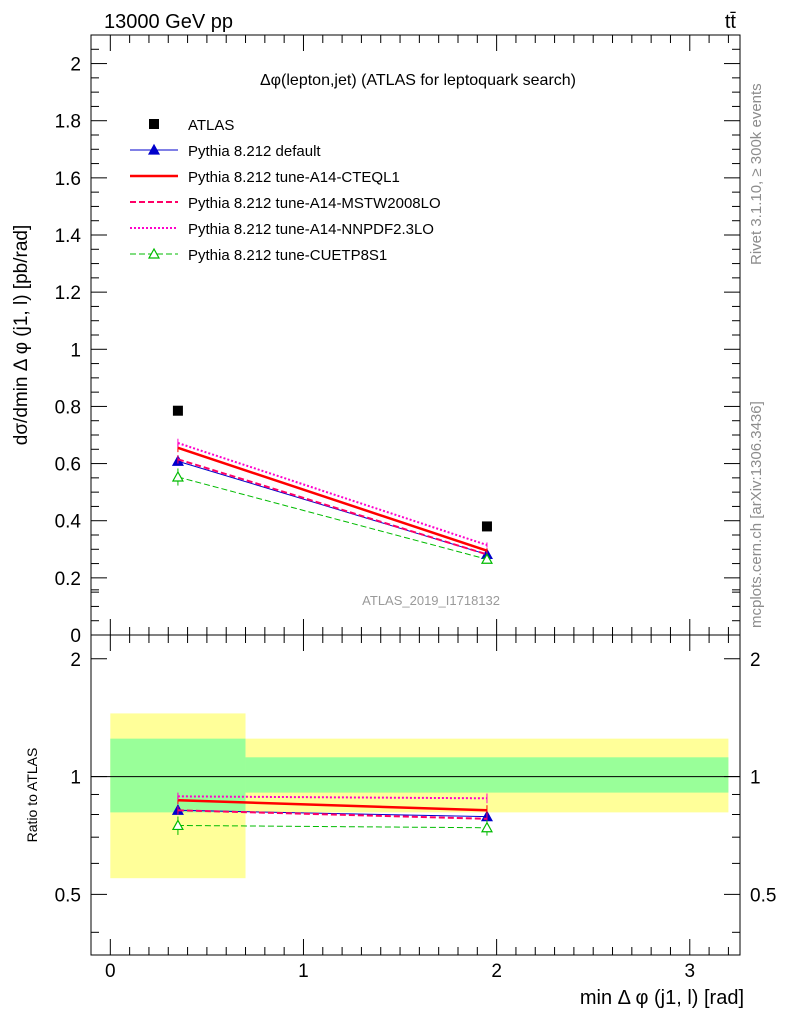 Image resolution: width=786 pixels, height=1024 pixels. Describe the element at coordinates (311, 229) in the screenshot. I see `legend-label: Pythia 8.212 tune-A14-NNPDF2.3LO` at that location.